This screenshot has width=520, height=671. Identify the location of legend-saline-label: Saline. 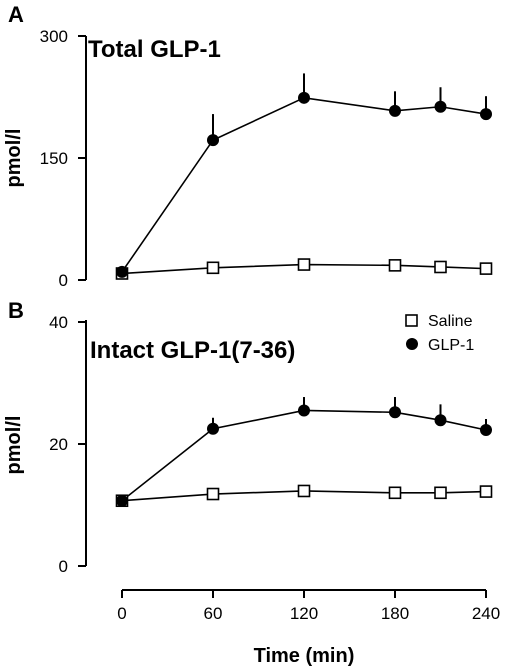
(450, 321).